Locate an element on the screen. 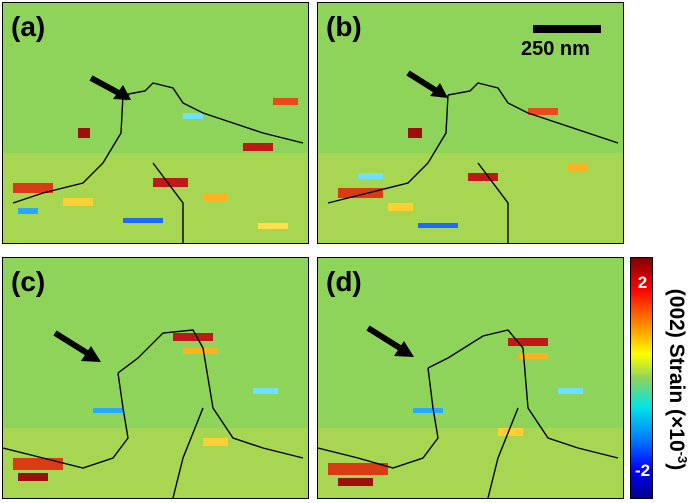  colorbar-tick-top: 2 is located at coordinates (642, 282).